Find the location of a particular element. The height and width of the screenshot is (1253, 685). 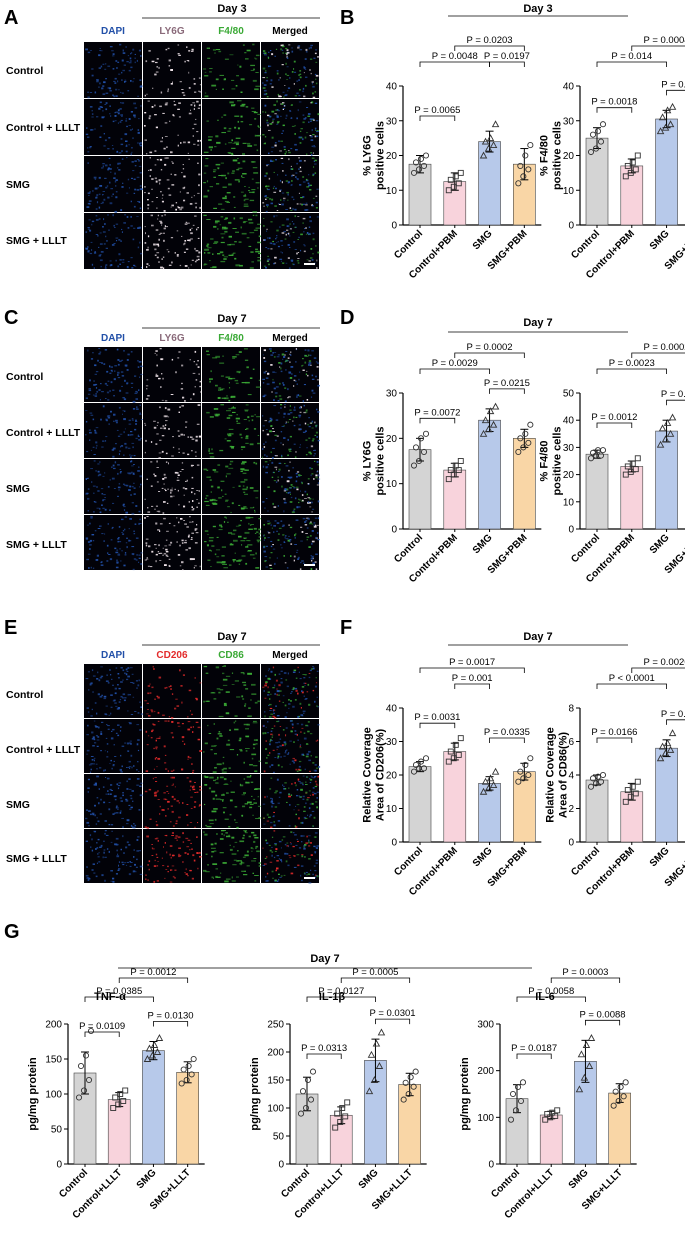

row-label-control-e: Control is located at coordinates (24, 695).